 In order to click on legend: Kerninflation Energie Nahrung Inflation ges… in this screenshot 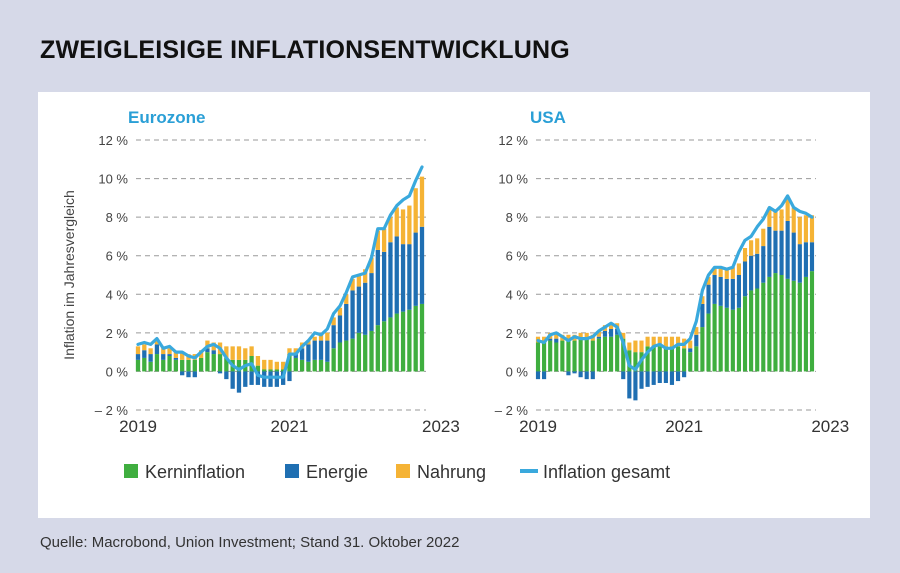, I will do `click(397, 472)`.